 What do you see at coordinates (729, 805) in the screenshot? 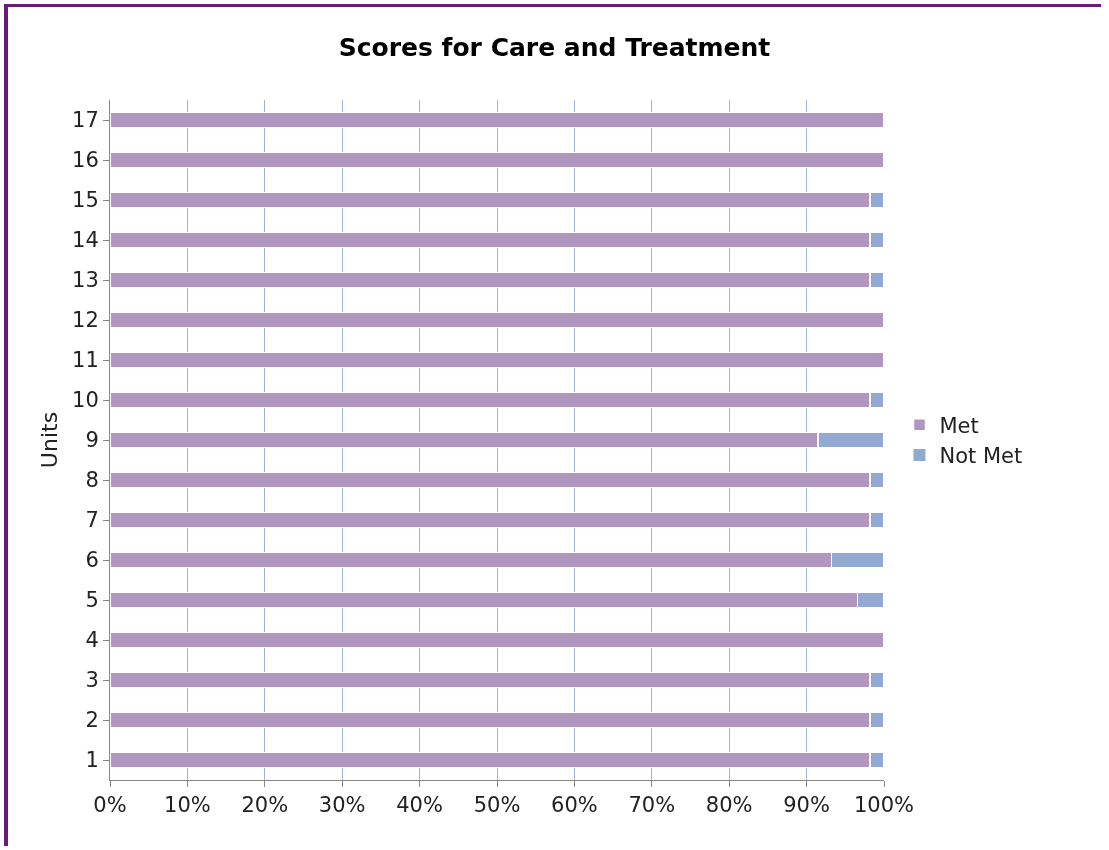
I see `x-tick-label: 80%` at bounding box center [729, 805].